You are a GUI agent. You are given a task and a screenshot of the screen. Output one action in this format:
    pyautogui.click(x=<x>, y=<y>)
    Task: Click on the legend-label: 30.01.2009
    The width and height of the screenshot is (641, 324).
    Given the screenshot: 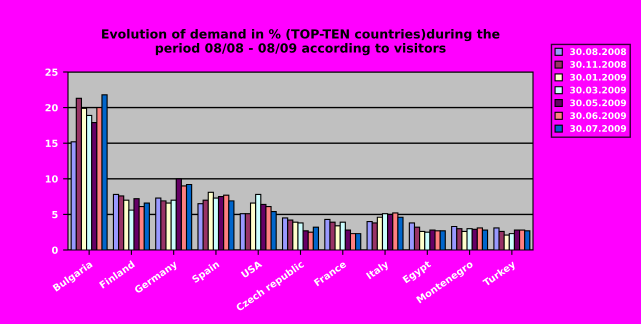 What is the action you would take?
    pyautogui.click(x=598, y=77)
    